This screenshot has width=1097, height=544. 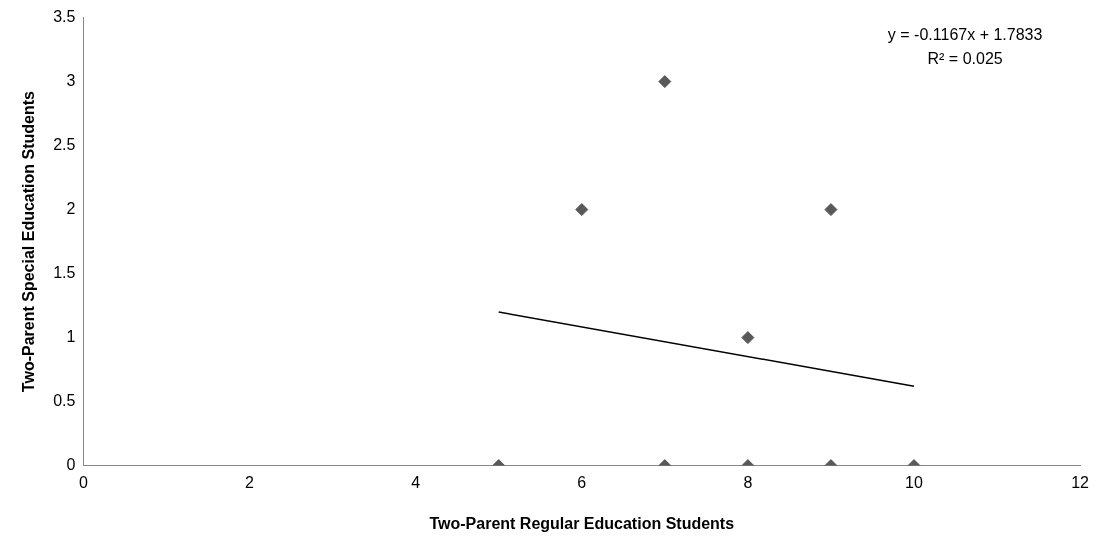 What do you see at coordinates (71, 209) in the screenshot?
I see `y-tick-label: 2` at bounding box center [71, 209].